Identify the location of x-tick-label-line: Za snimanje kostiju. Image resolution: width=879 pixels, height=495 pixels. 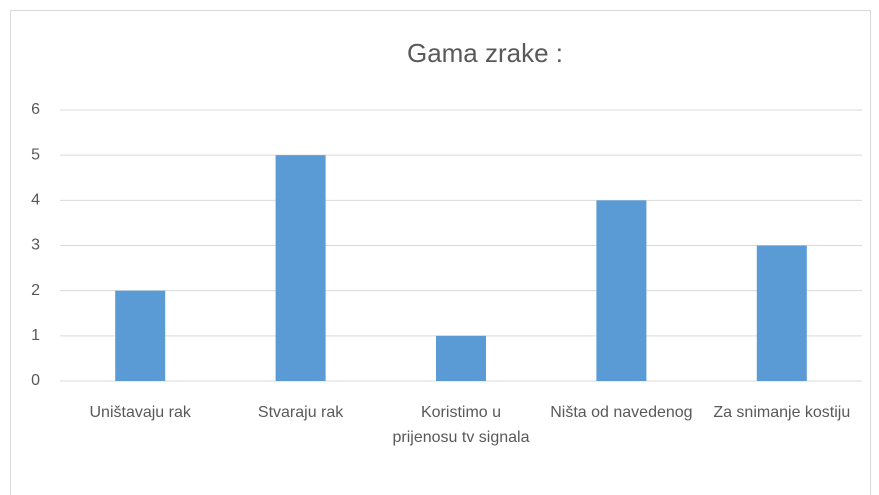
(781, 412).